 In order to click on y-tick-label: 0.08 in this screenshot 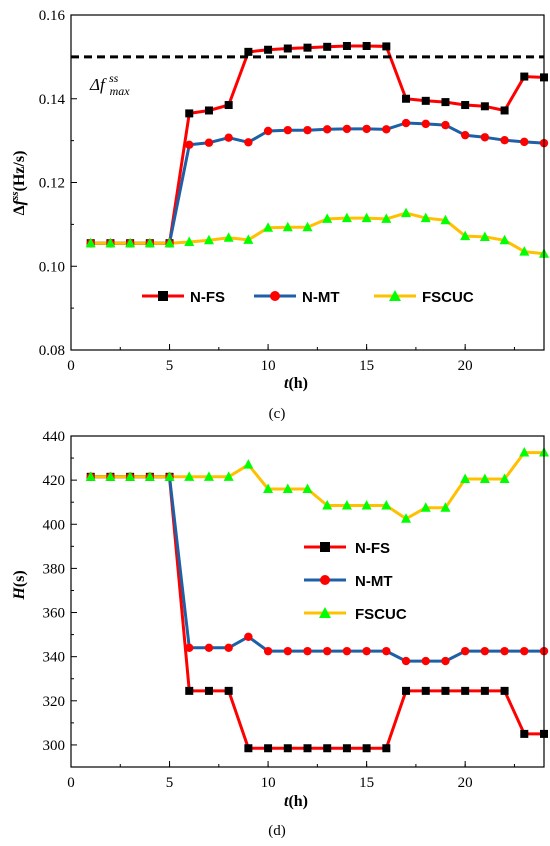, I will do `click(52, 351)`.